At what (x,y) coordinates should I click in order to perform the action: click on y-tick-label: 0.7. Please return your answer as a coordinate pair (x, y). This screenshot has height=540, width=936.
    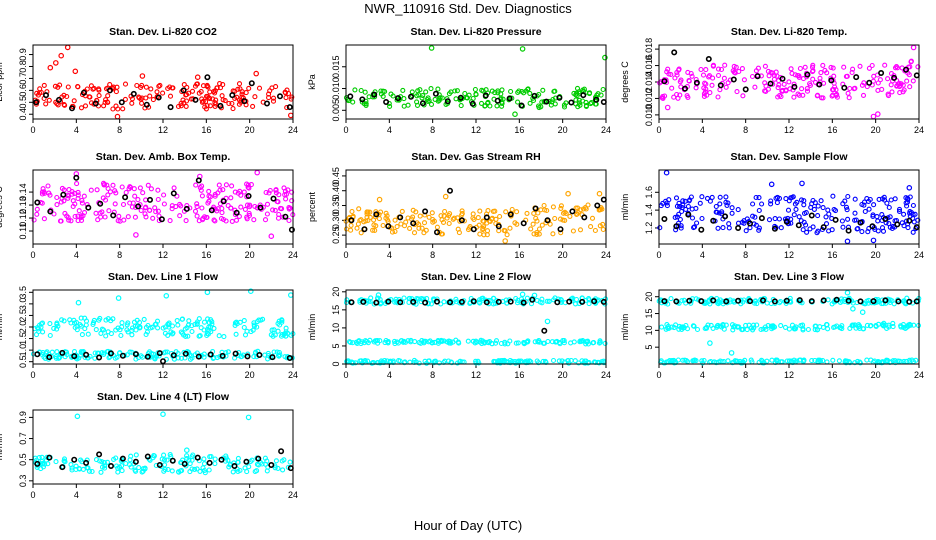
    Looking at the image, I should click on (23, 438).